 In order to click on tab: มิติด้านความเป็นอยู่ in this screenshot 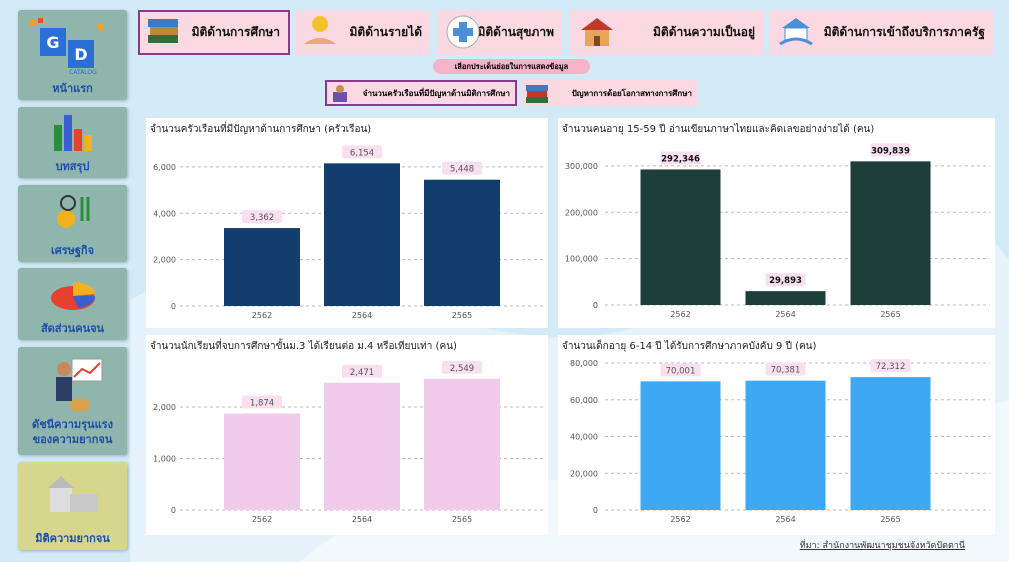, I will do `click(666, 32)`.